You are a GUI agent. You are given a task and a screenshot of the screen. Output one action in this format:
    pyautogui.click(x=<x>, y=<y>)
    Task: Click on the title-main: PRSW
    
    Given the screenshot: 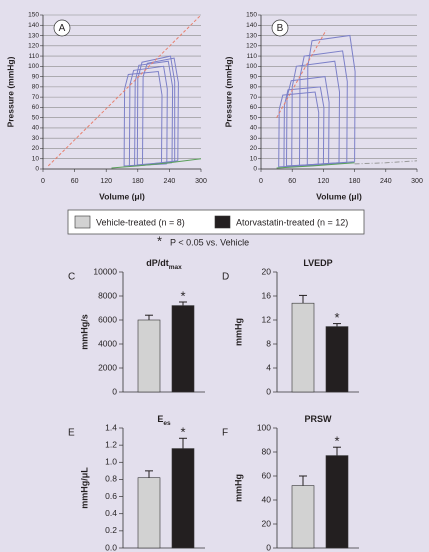 What is the action you would take?
    pyautogui.click(x=319, y=419)
    